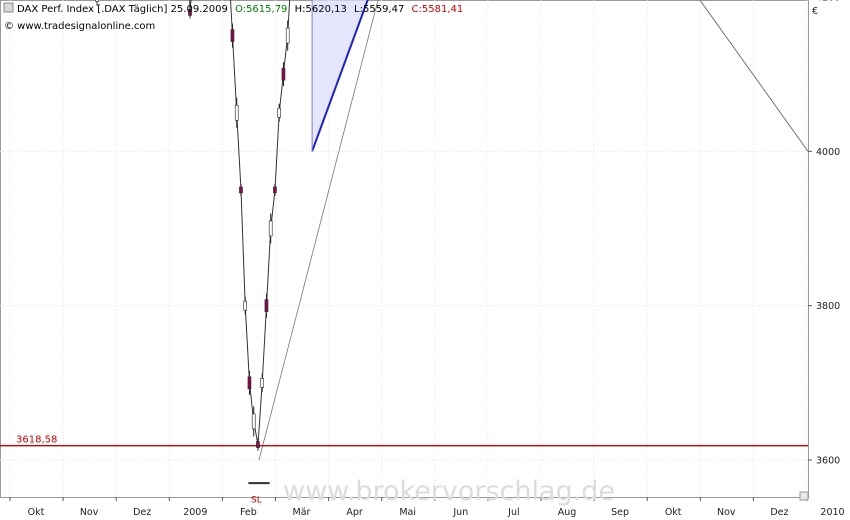 The width and height of the screenshot is (850, 520). Describe the element at coordinates (513, 512) in the screenshot. I see `x-tick-label: Jul` at that location.